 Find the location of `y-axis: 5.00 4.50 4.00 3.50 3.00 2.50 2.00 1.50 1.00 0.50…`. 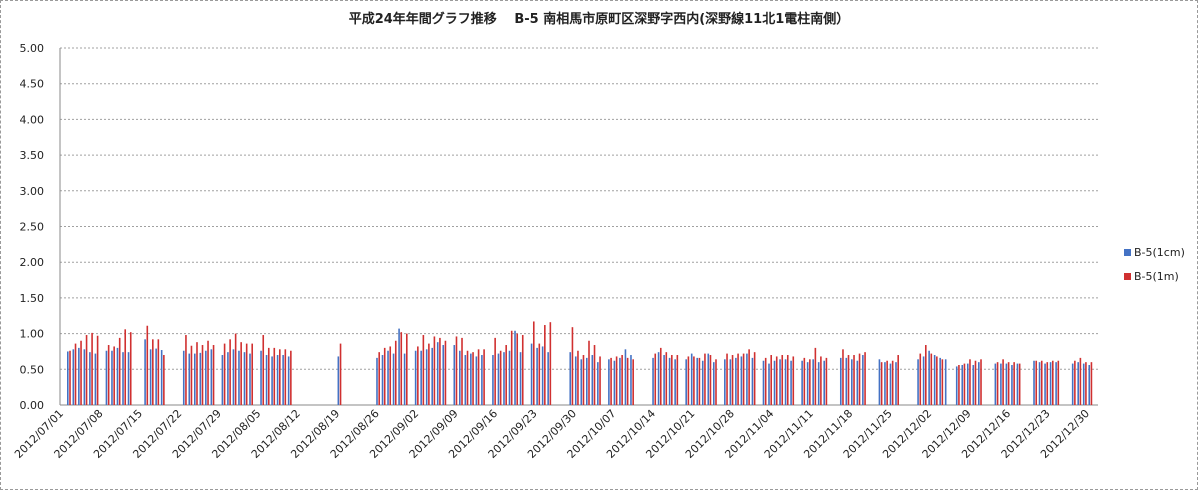

y-axis: 5.00 4.50 4.00 3.50 3.00 2.50 2.00 1.50 1.00 0.50… is located at coordinates (40, 227).